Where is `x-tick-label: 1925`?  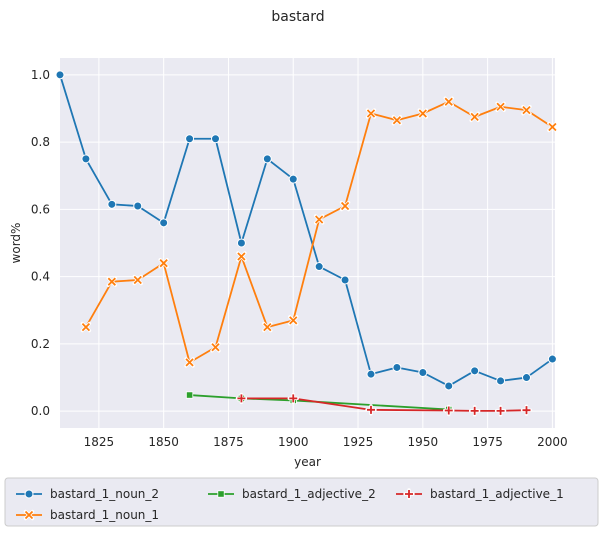
x-tick-label: 1925 is located at coordinates (358, 442).